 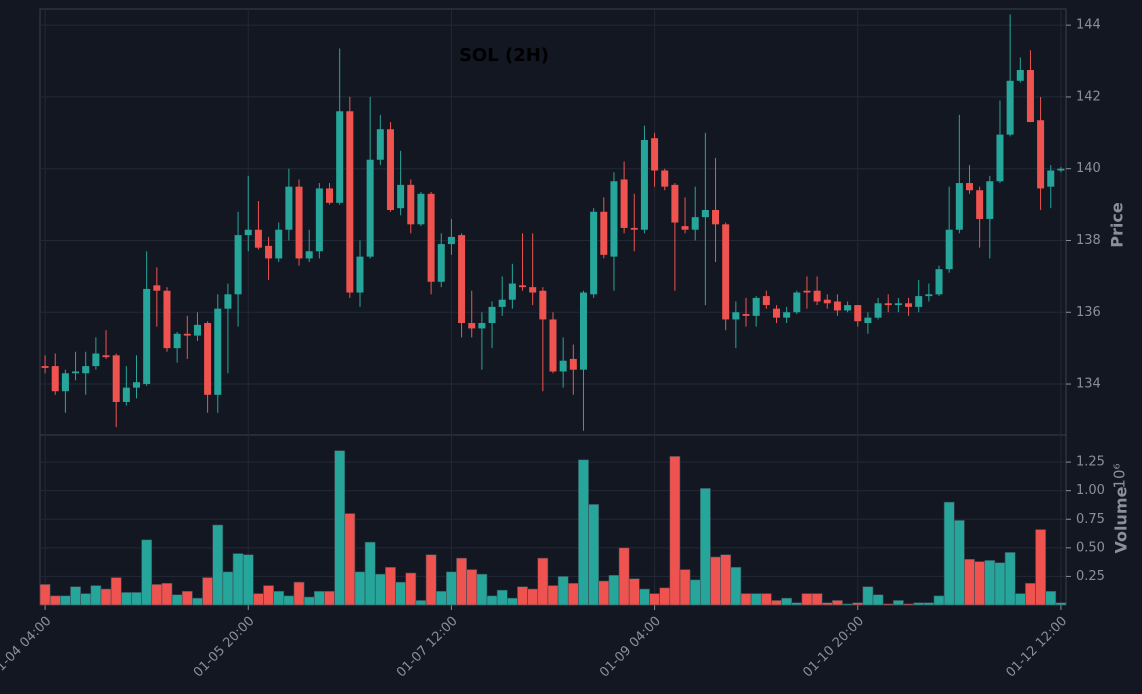 I want to click on y-tick-label: 140, so click(x=1088, y=168).